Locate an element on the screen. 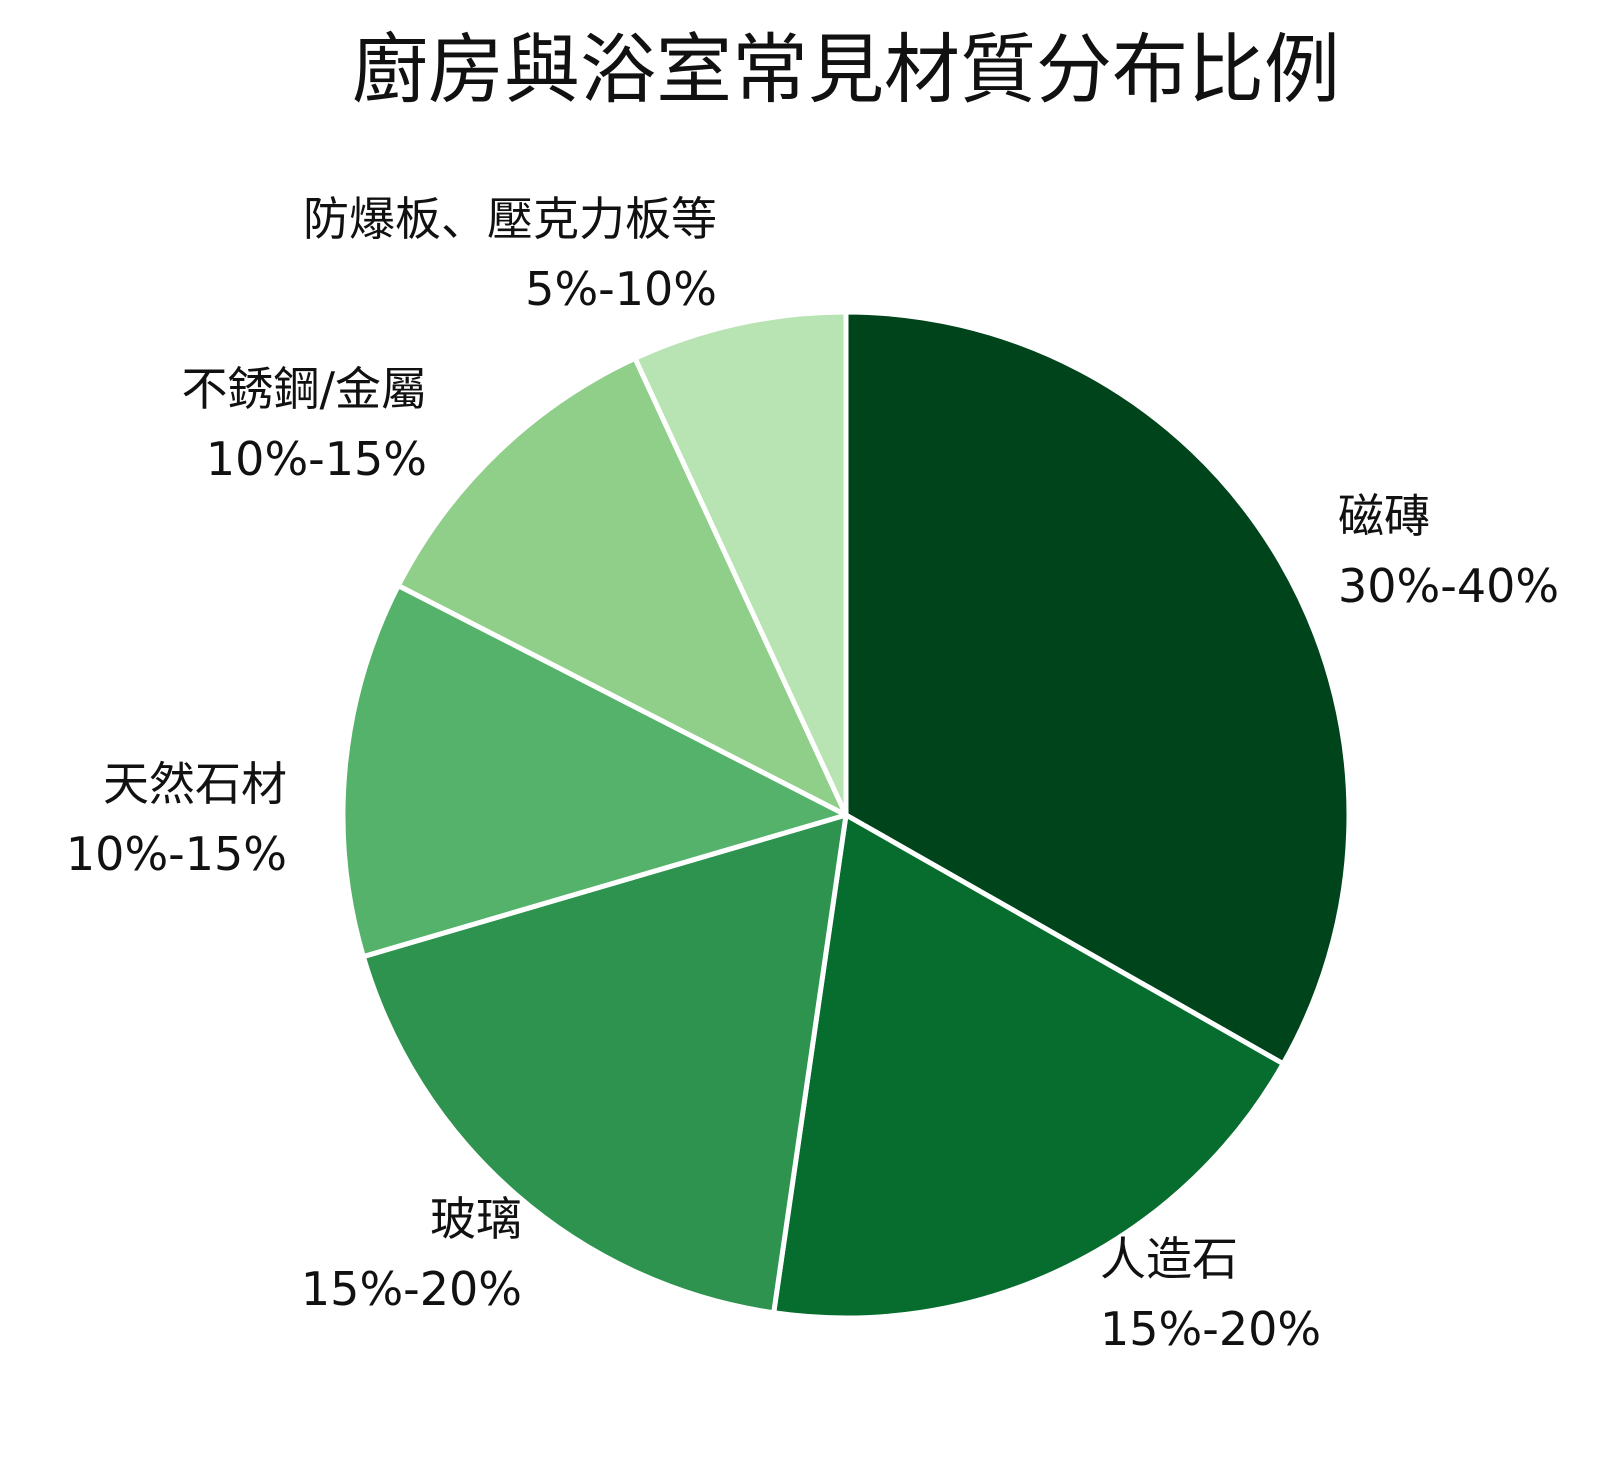 Image resolution: width=1612 pixels, height=1468 pixels. slice-name-label: 不銹鋼/金屬 is located at coordinates (305, 389).